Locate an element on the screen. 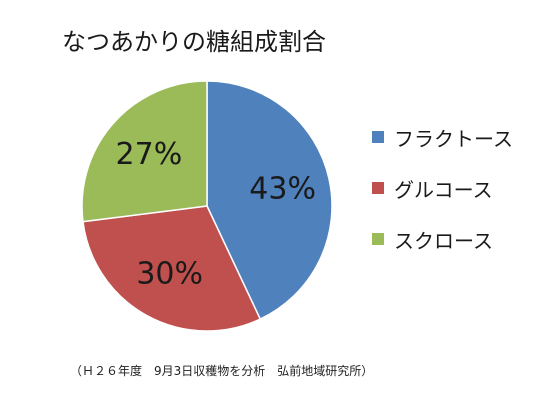  slice-label-sucrose: 27% is located at coordinates (149, 154).